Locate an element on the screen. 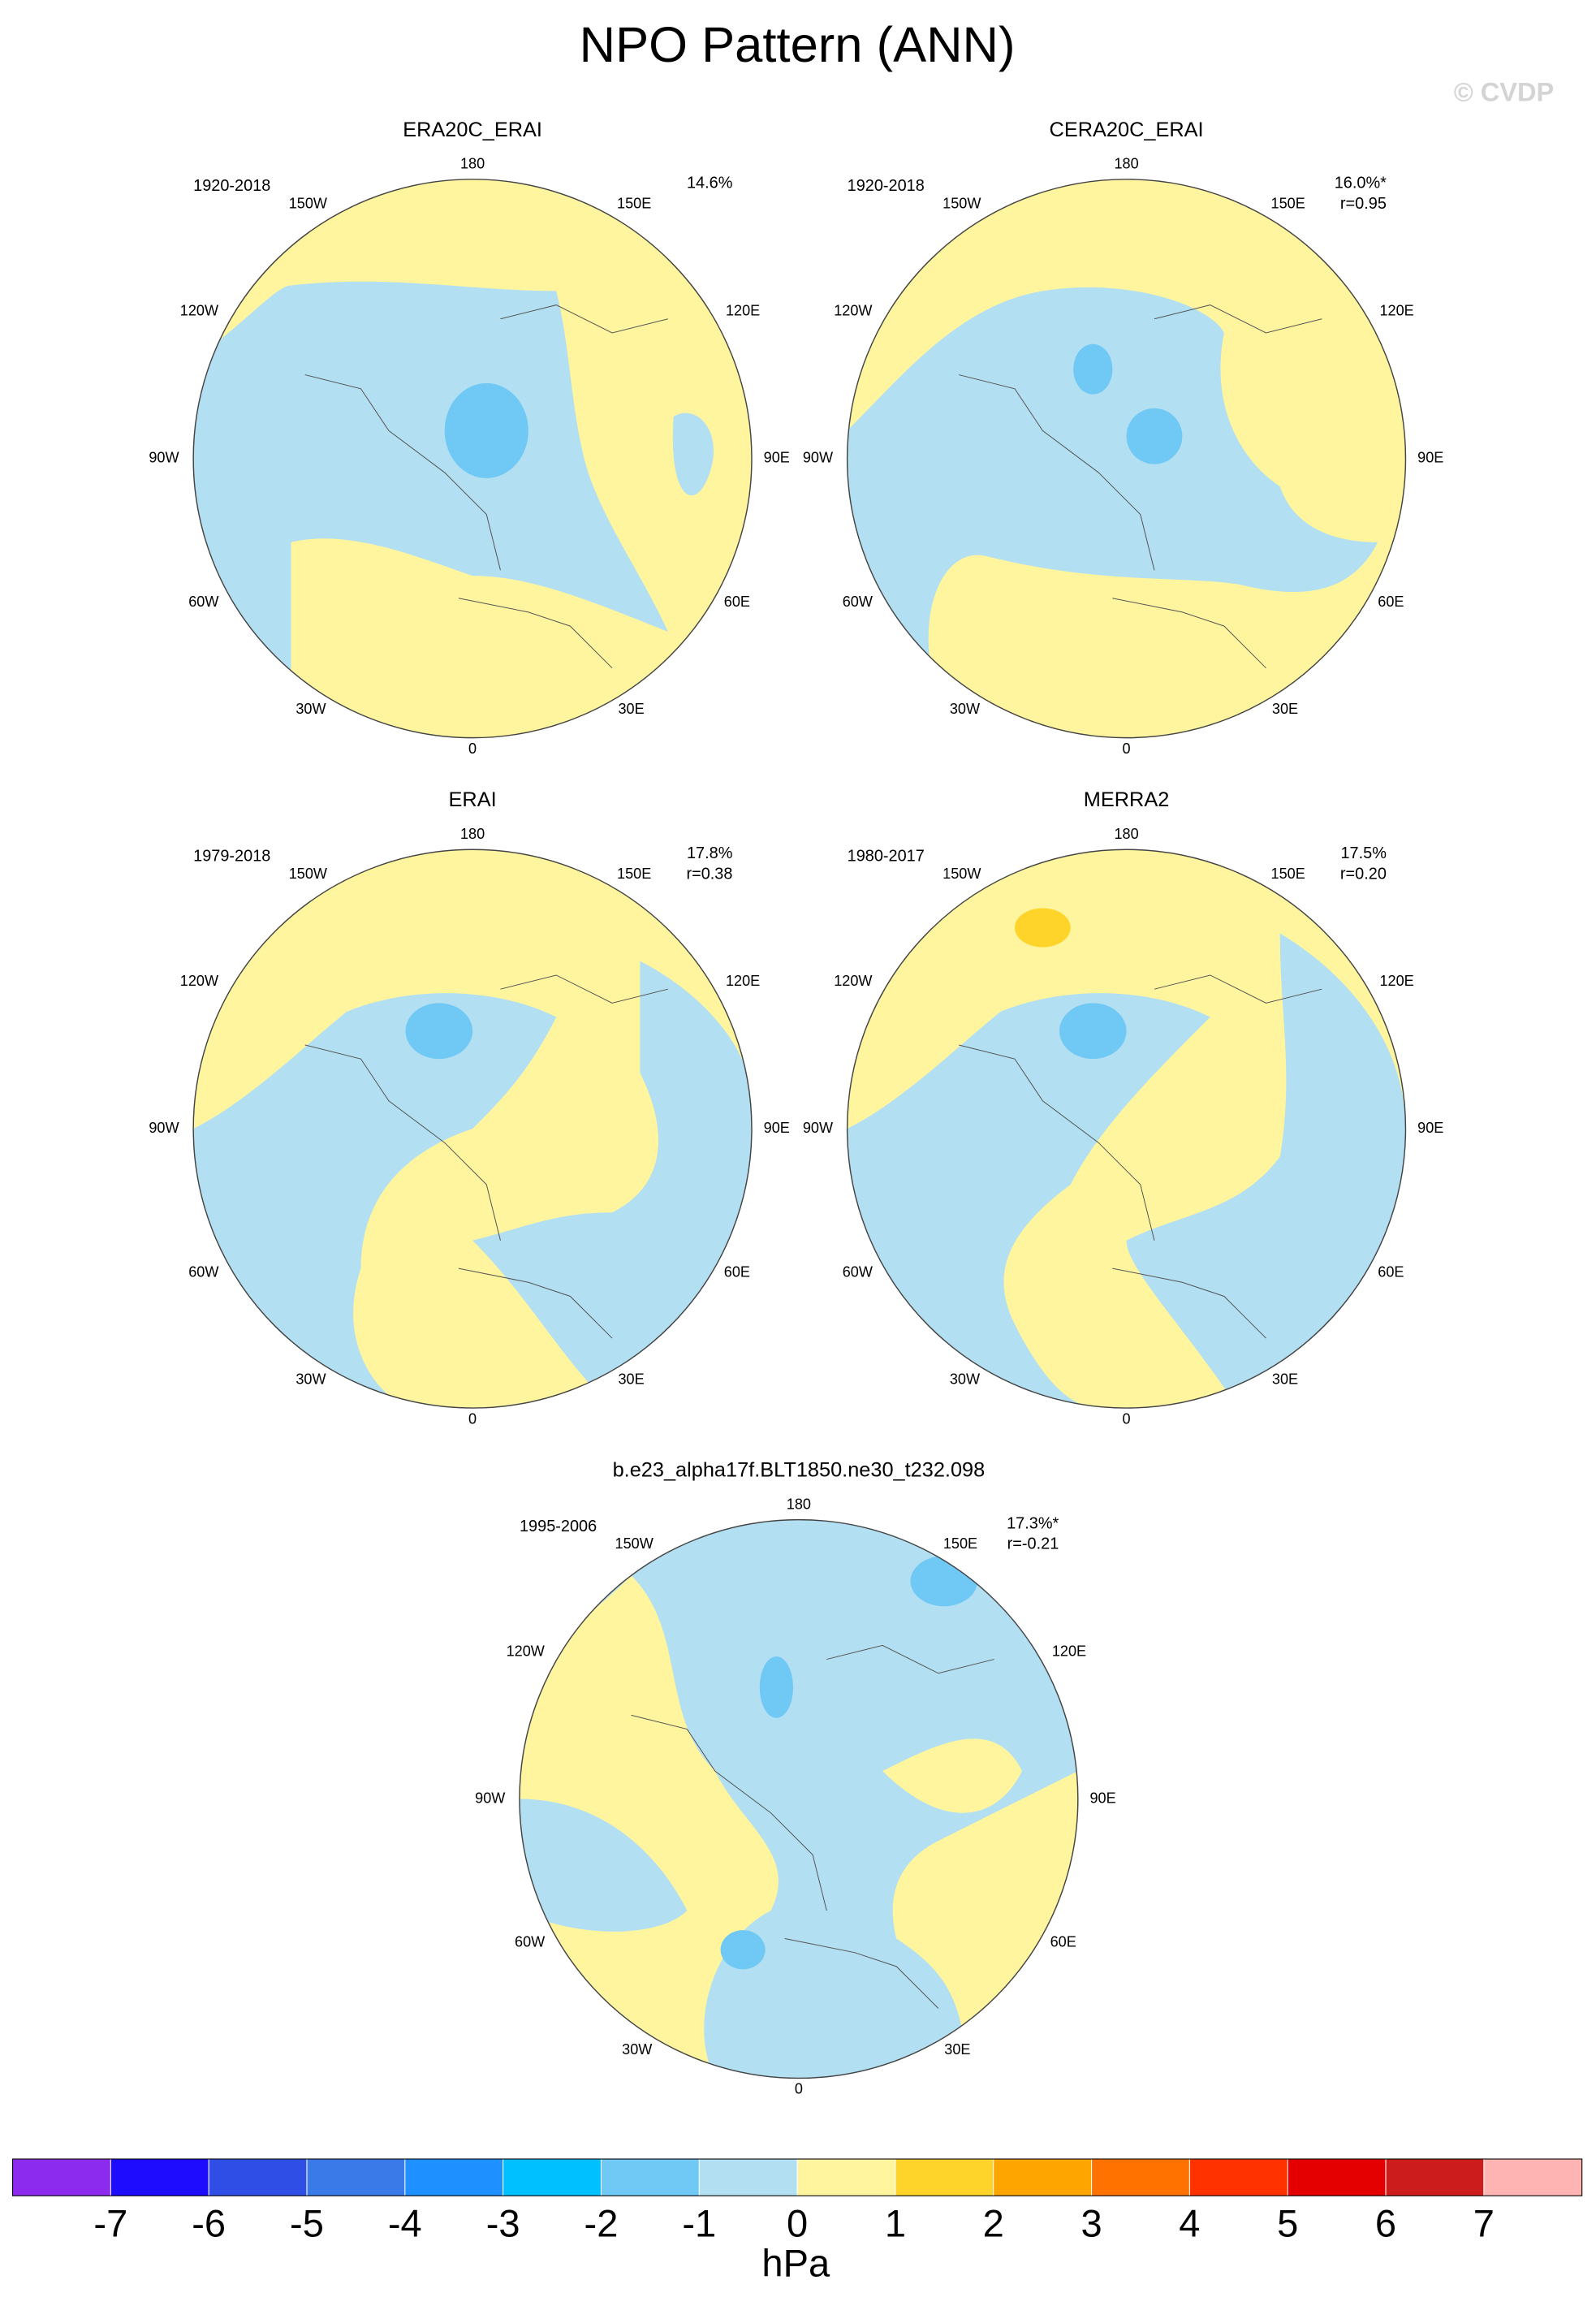 The width and height of the screenshot is (1596, 2306). colorbar-tick-label: 2 is located at coordinates (993, 2223).